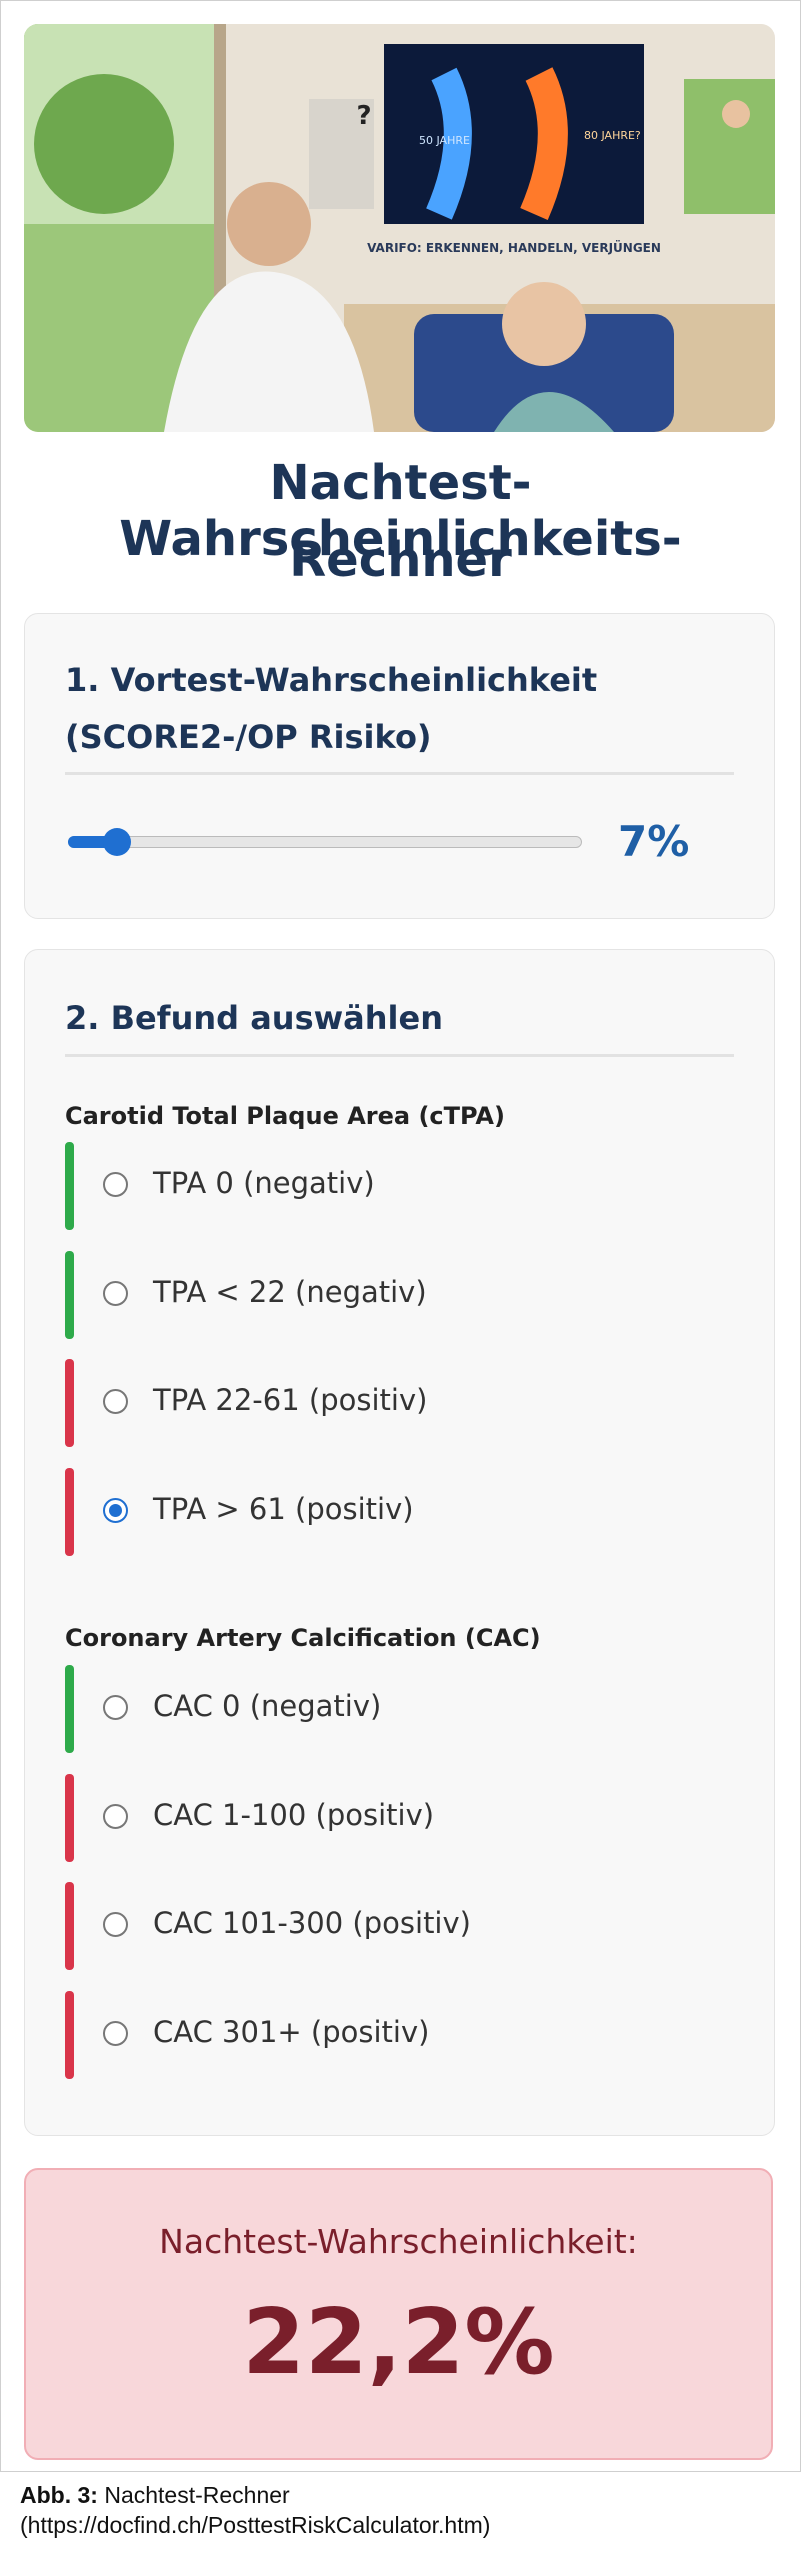  I want to click on option-label: CAC 301+ (positiv), so click(291, 2031).